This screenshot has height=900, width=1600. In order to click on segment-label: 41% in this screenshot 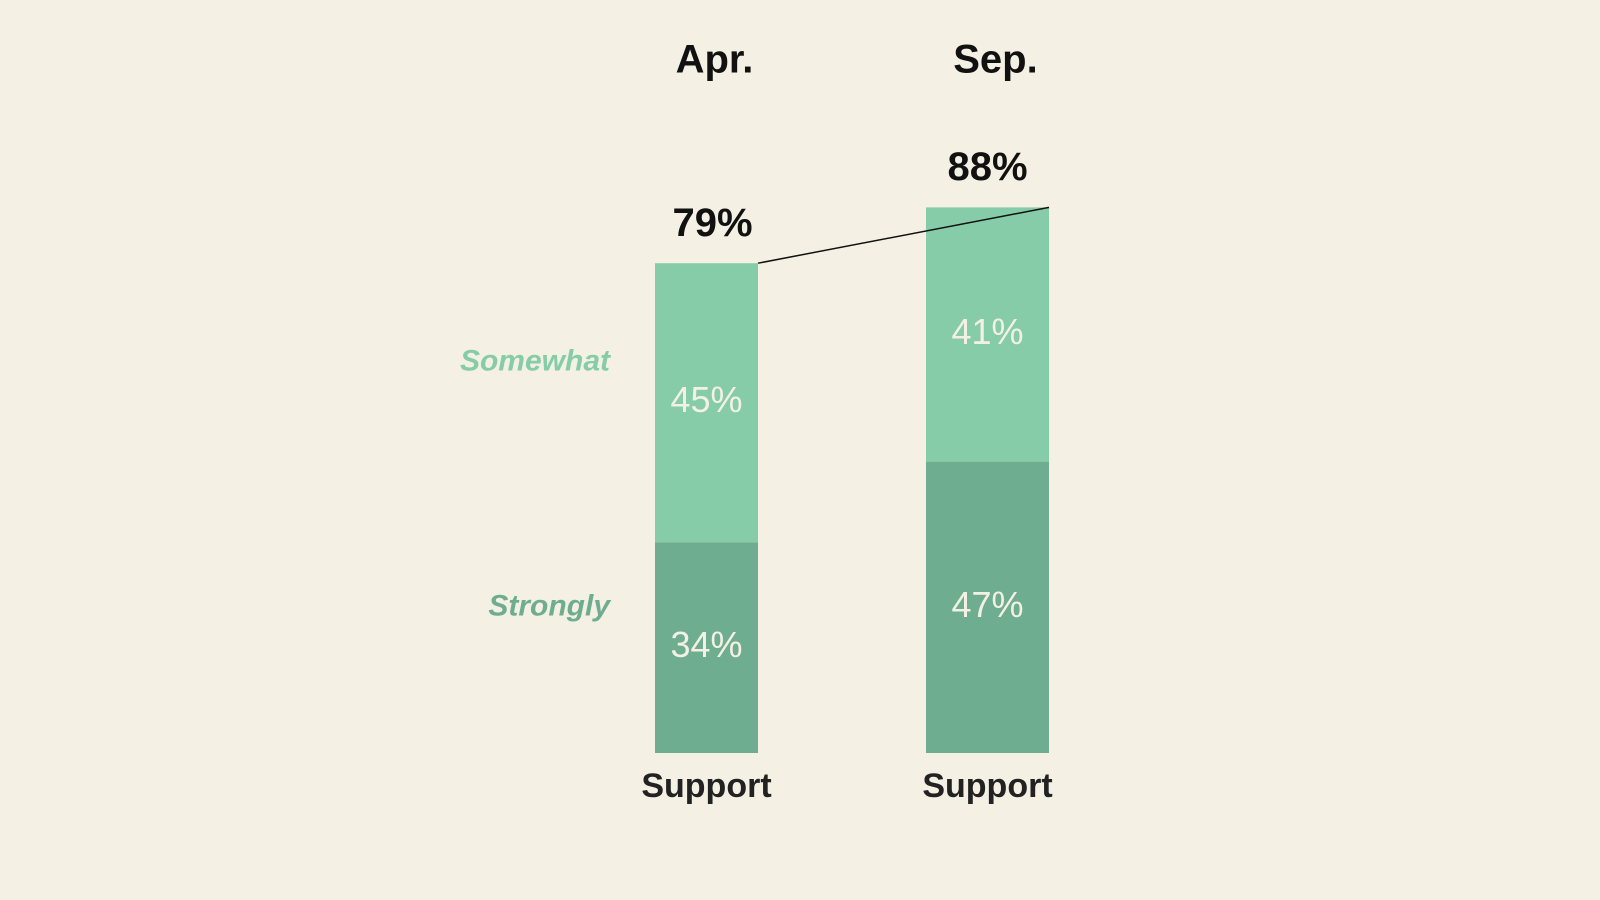, I will do `click(987, 331)`.